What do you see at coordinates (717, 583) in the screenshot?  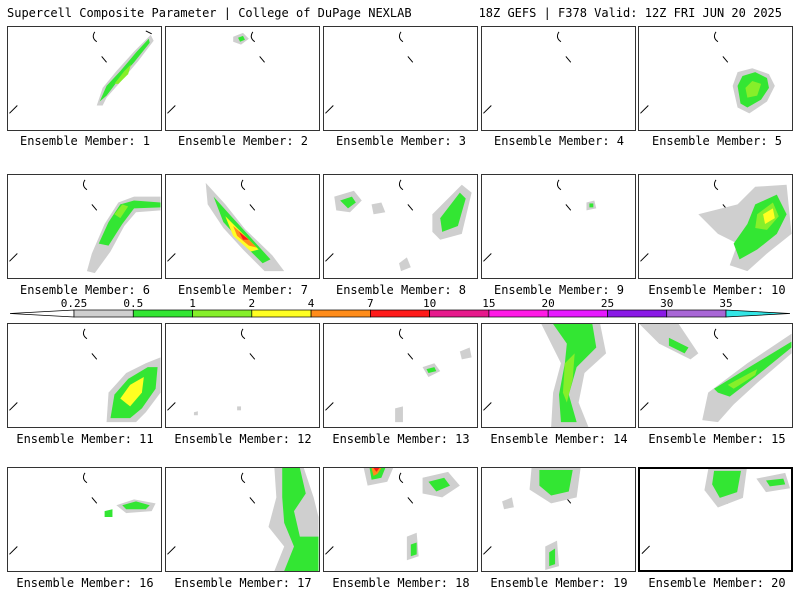 I see `panel-label: Ensemble Member: 20` at bounding box center [717, 583].